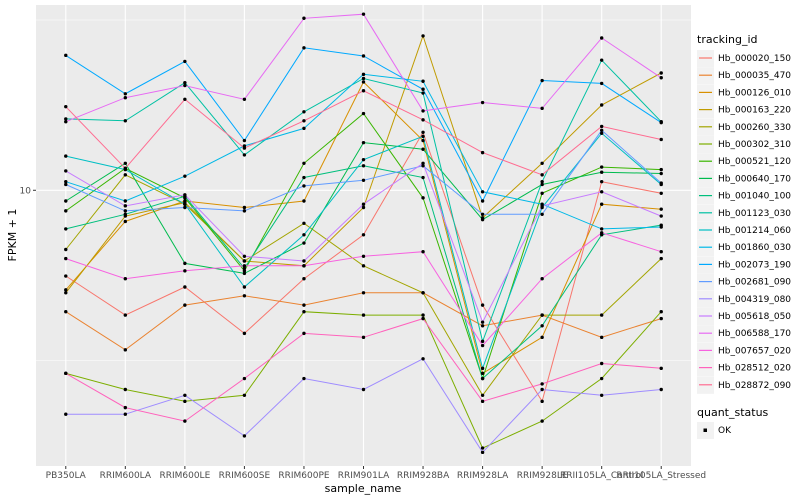  What do you see at coordinates (66, 476) in the screenshot?
I see `x-tick-label: PB350LA` at bounding box center [66, 476].